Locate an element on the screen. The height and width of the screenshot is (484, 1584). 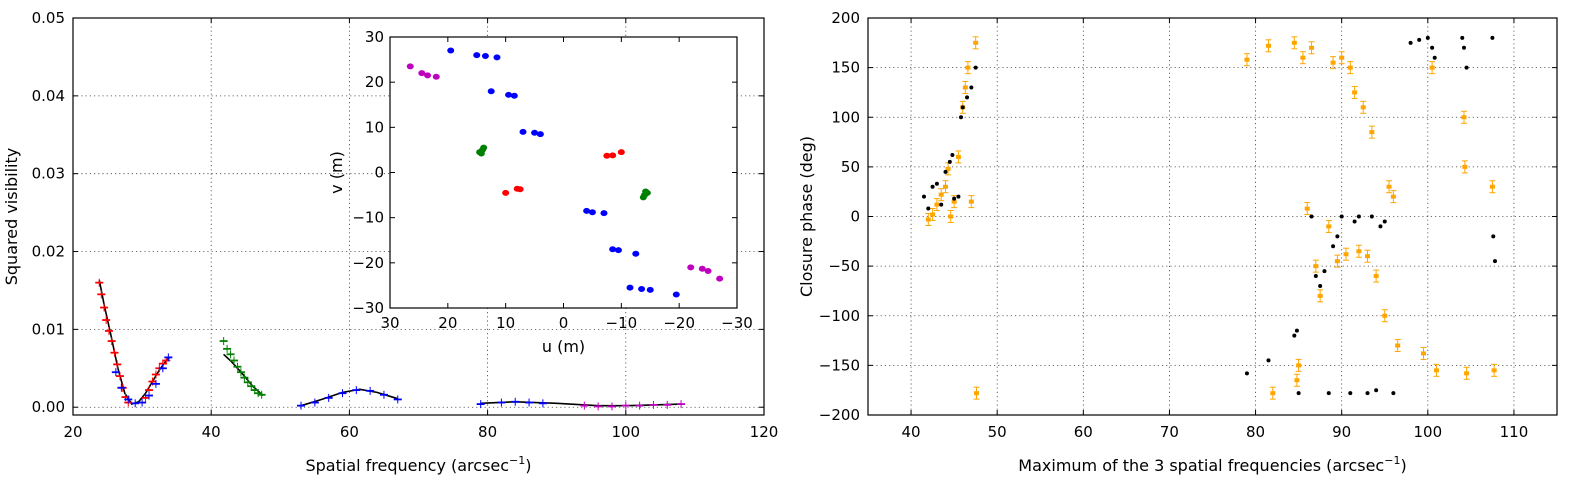
y-tick-label: −10 is located at coordinates (368, 218).